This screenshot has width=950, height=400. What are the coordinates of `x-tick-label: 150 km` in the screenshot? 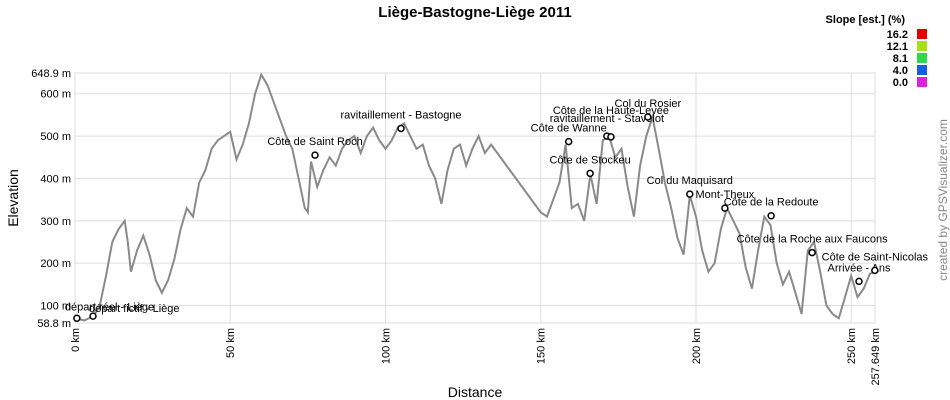 It's located at (542, 346).